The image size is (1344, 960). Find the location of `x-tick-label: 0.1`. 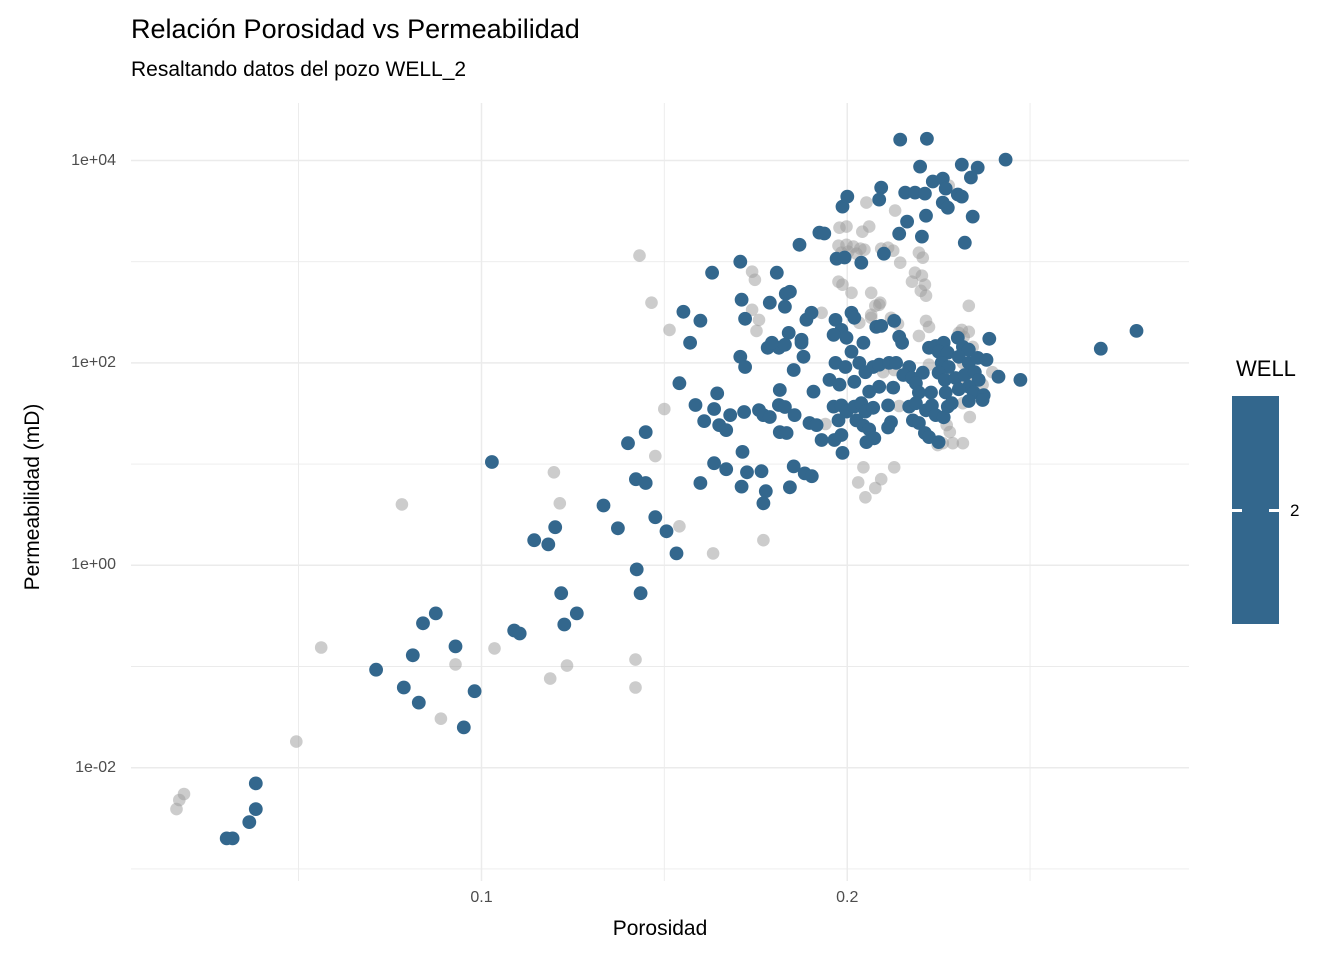

x-tick-label: 0.1 is located at coordinates (481, 897).